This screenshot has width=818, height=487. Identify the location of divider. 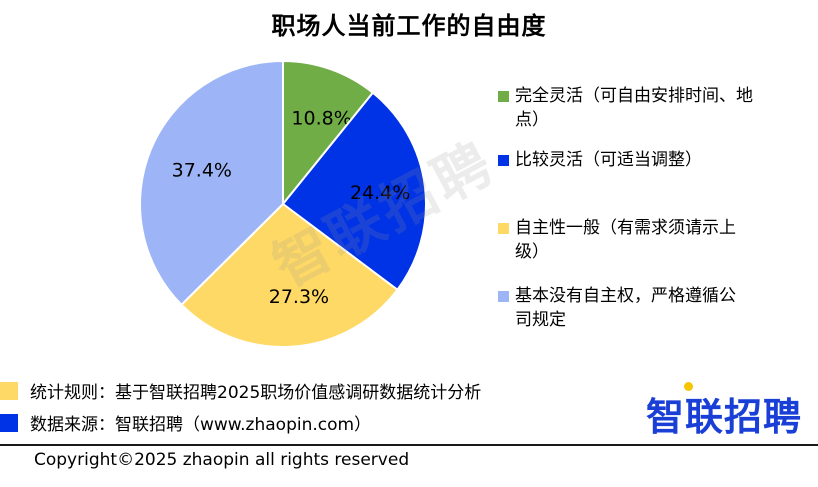
(409, 445).